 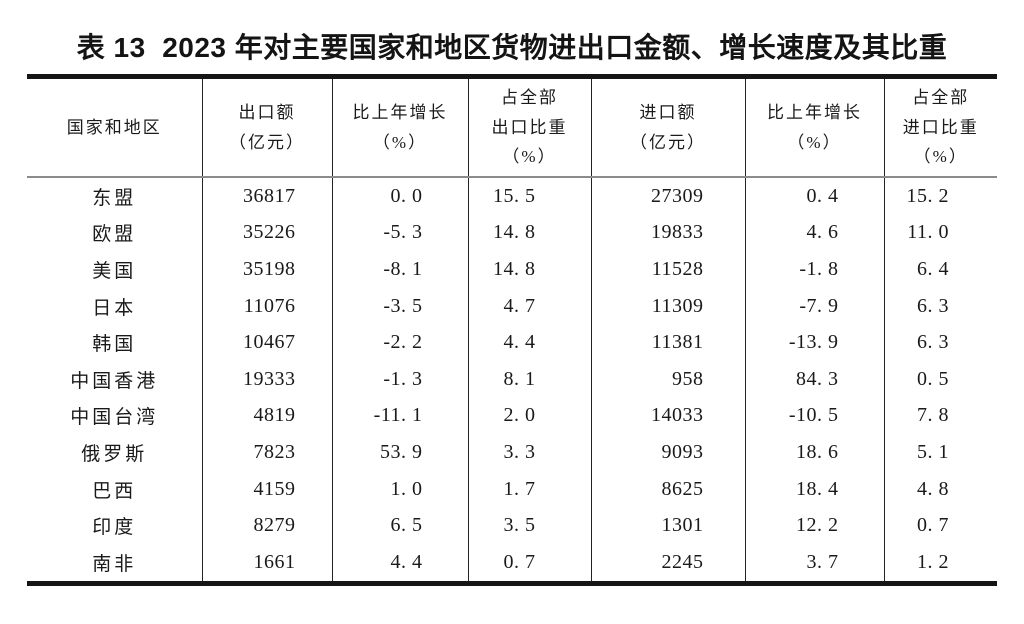 I want to click on col-header-import-growth: 比上年增长 （%）, so click(x=815, y=127).